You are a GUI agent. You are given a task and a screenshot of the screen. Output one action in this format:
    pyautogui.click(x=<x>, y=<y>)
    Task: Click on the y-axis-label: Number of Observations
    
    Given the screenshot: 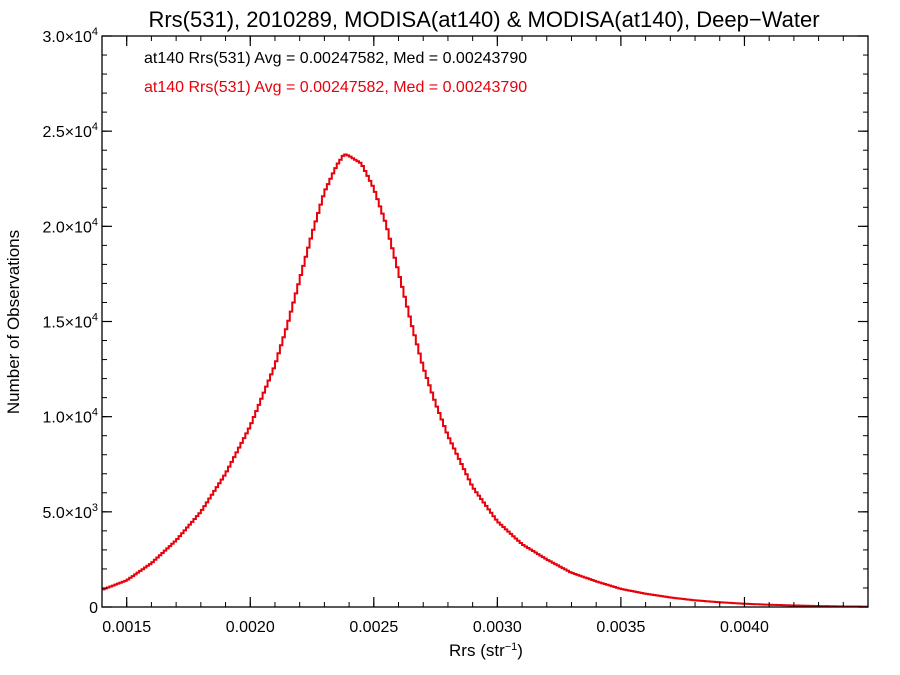 What is the action you would take?
    pyautogui.click(x=13, y=322)
    